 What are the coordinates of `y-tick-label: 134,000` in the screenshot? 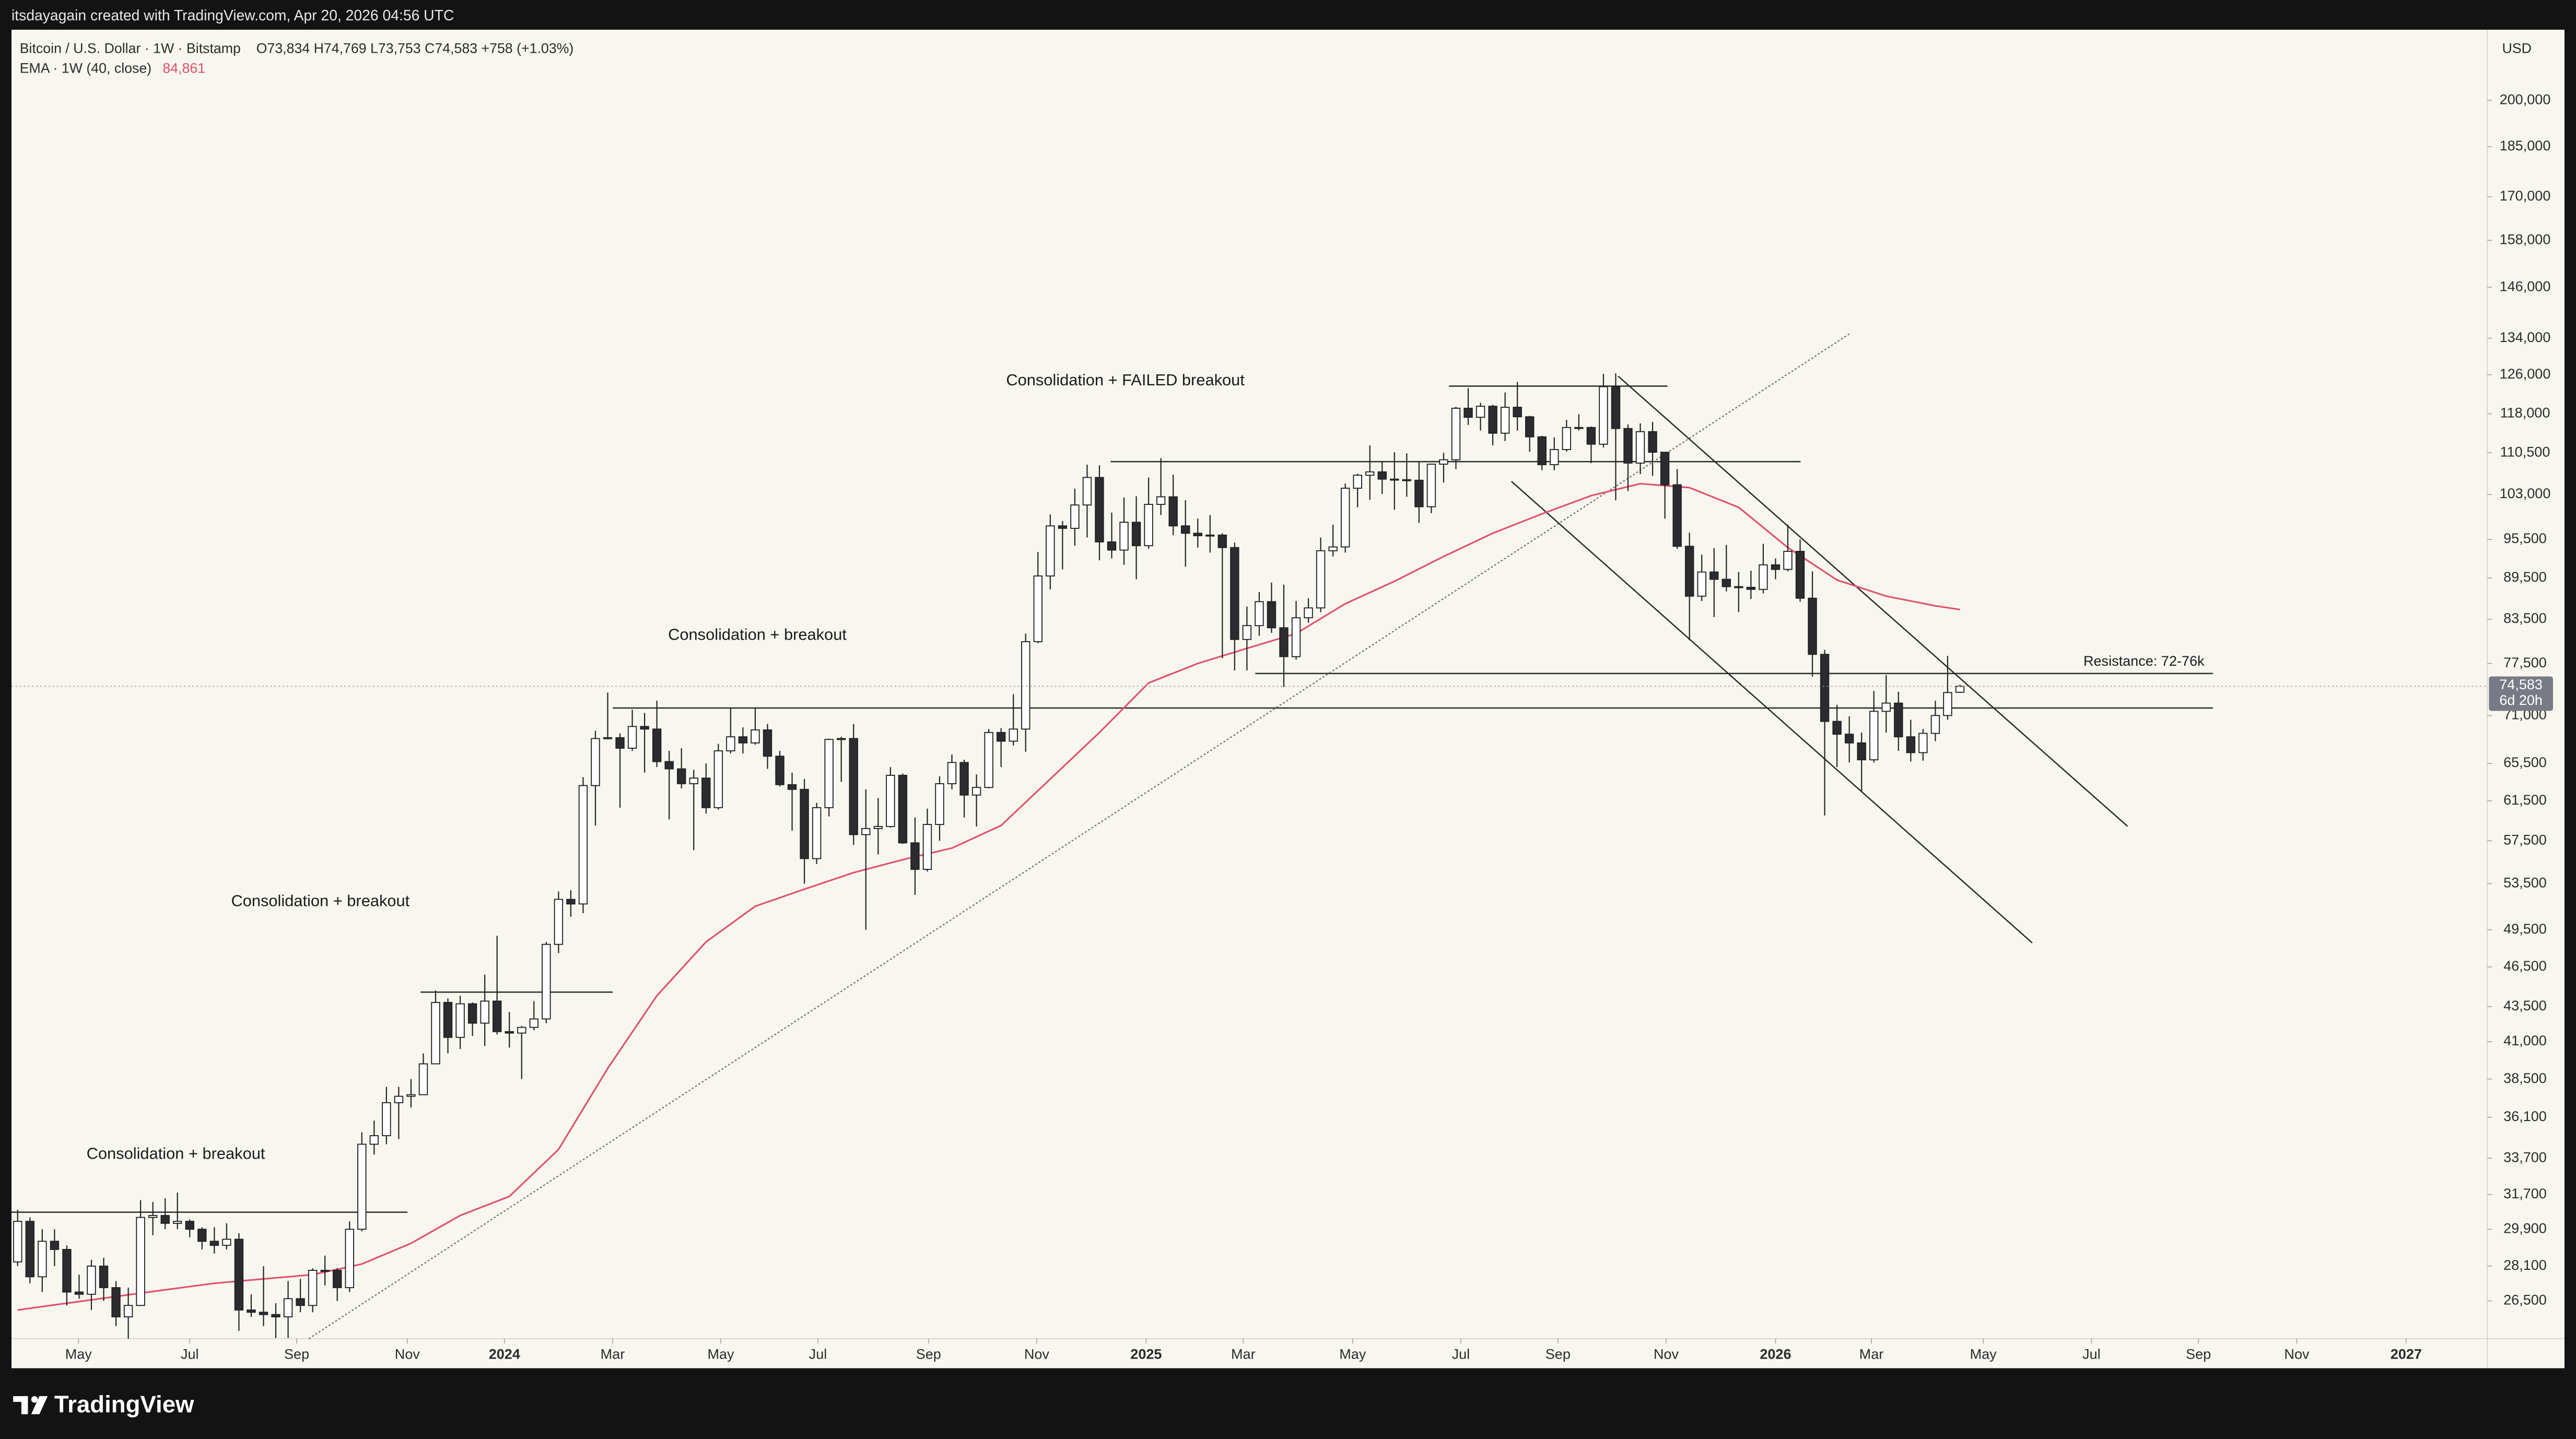 It's located at (2525, 337).